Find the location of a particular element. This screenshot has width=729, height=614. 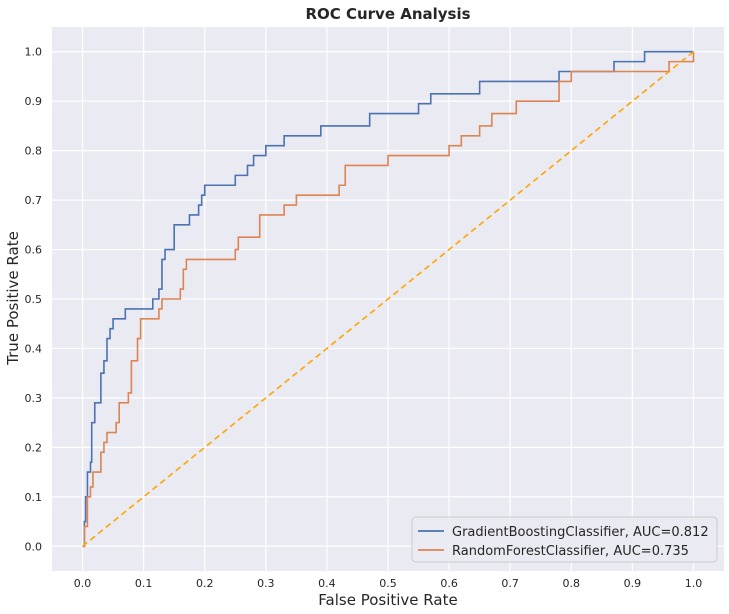

legend-box is located at coordinates (564, 539).